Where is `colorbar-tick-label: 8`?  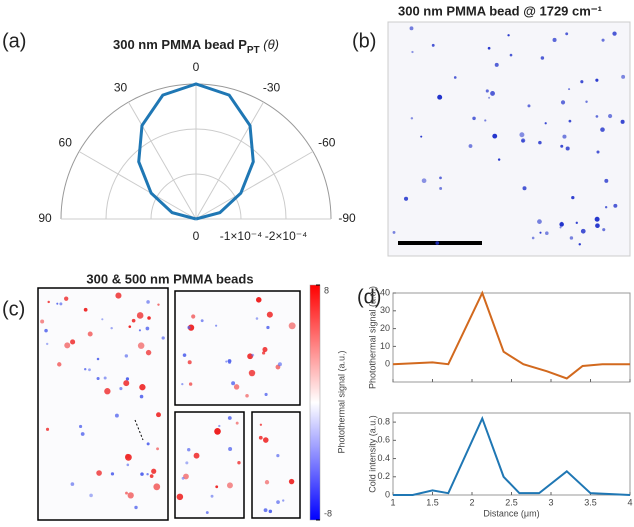
colorbar-tick-label: 8 is located at coordinates (326, 290).